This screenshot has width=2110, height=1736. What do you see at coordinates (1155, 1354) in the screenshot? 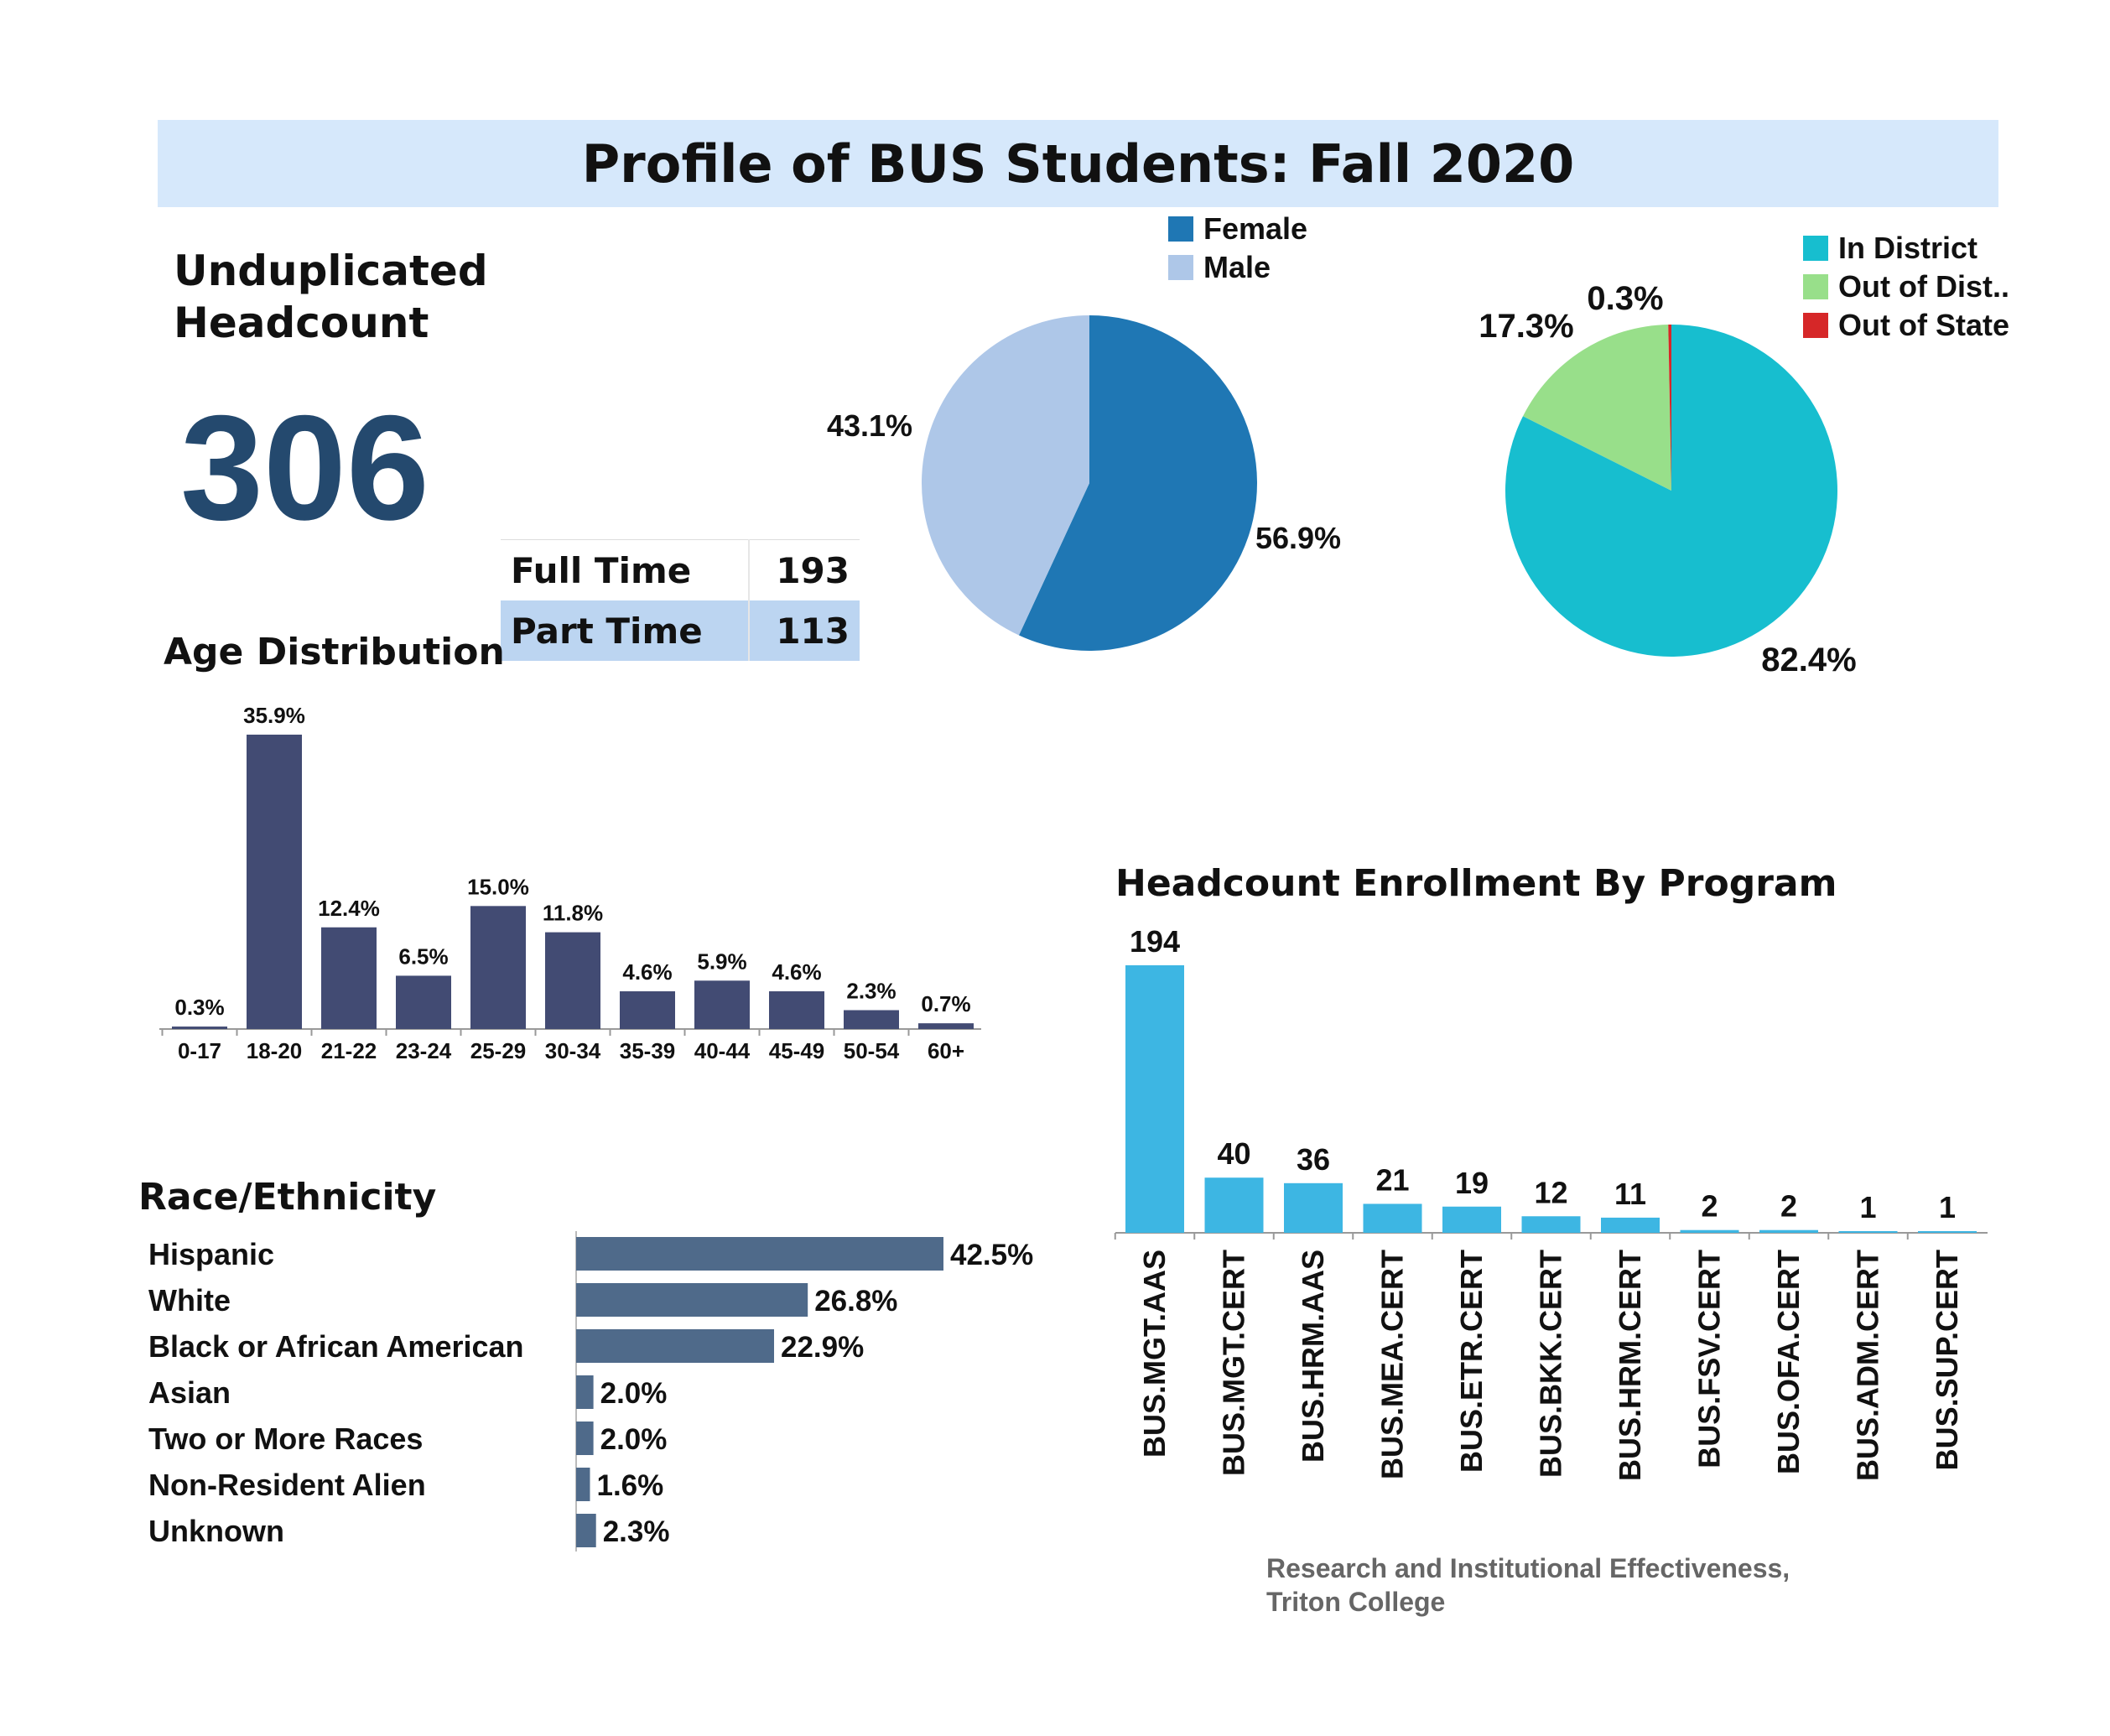
I see `program-tick-label: BUS.MGT.AAS` at bounding box center [1155, 1354].